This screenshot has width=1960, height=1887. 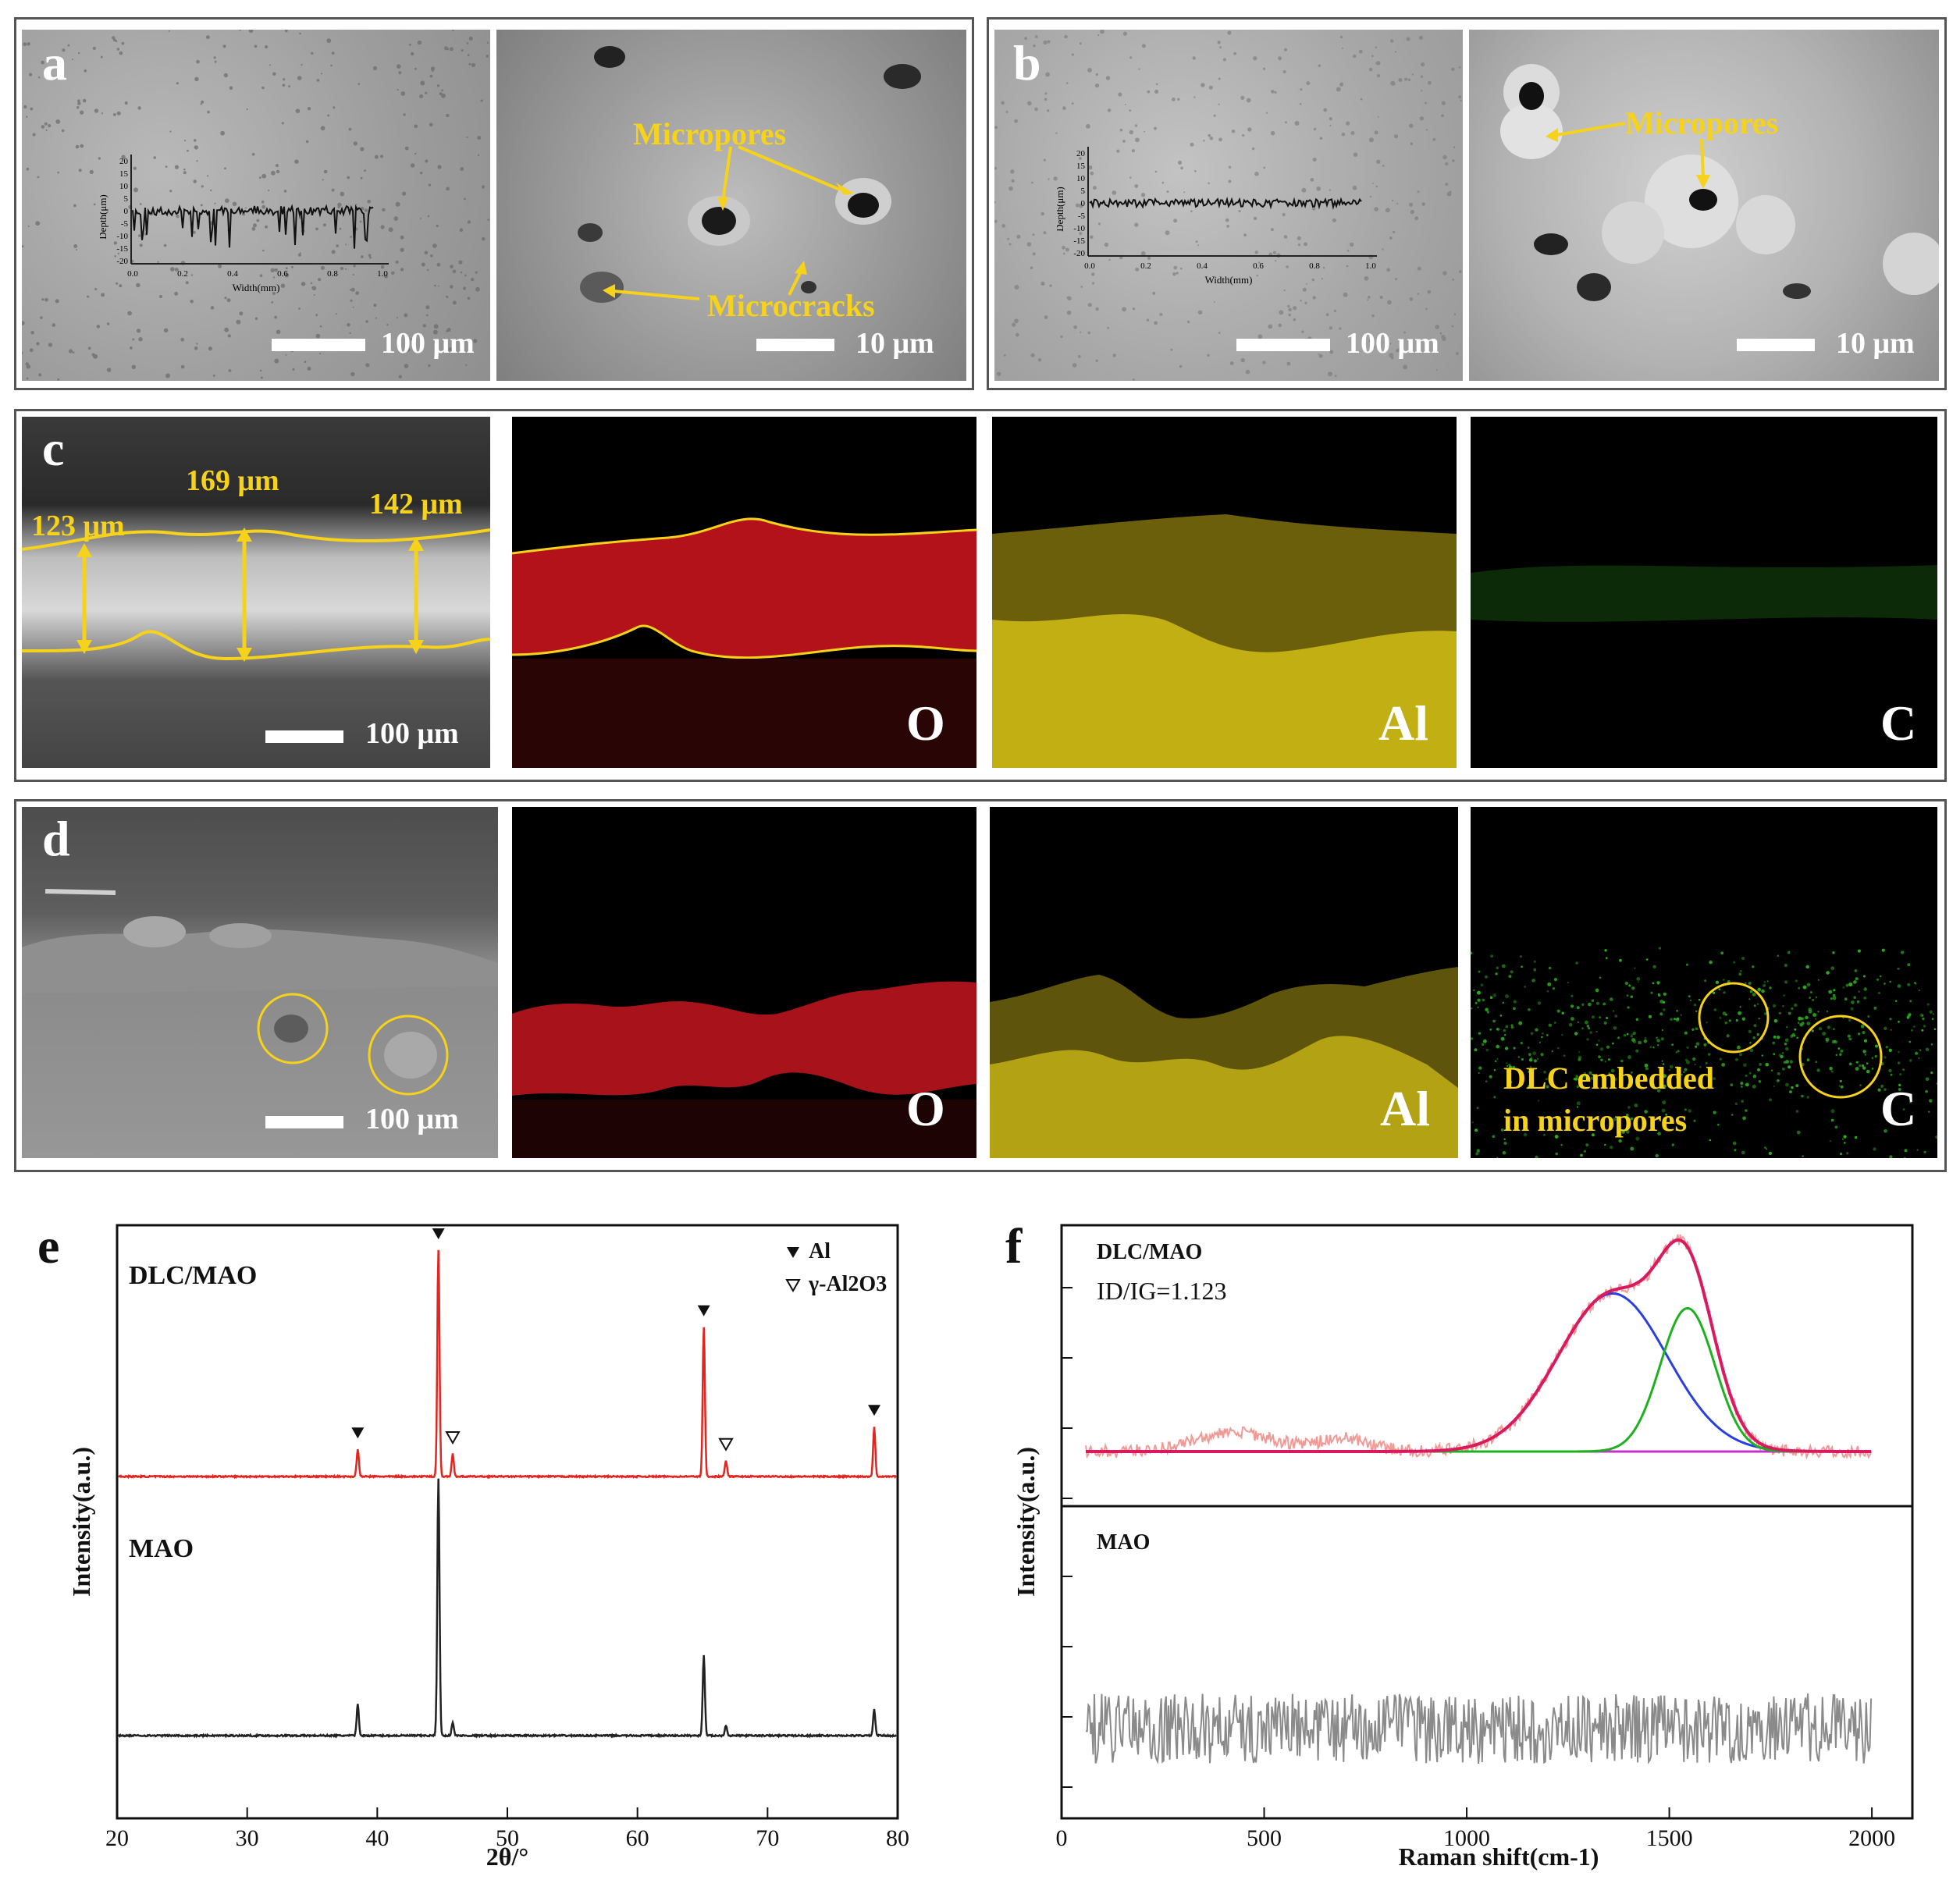 I want to click on inset-xtick: 0.2, so click(x=1145, y=266).